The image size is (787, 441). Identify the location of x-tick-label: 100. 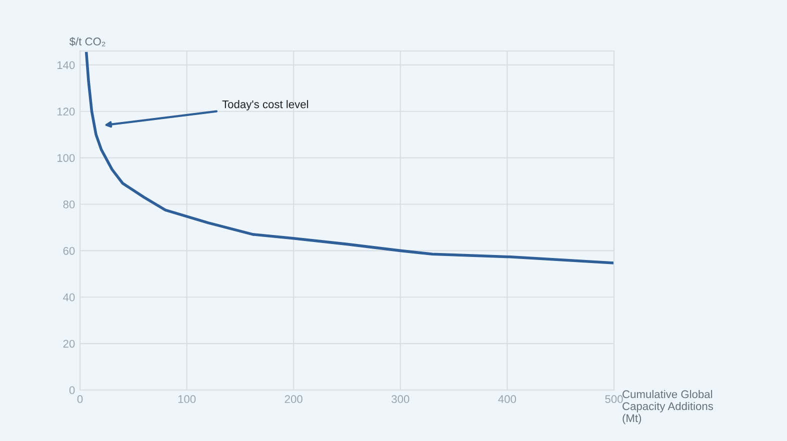
(187, 399).